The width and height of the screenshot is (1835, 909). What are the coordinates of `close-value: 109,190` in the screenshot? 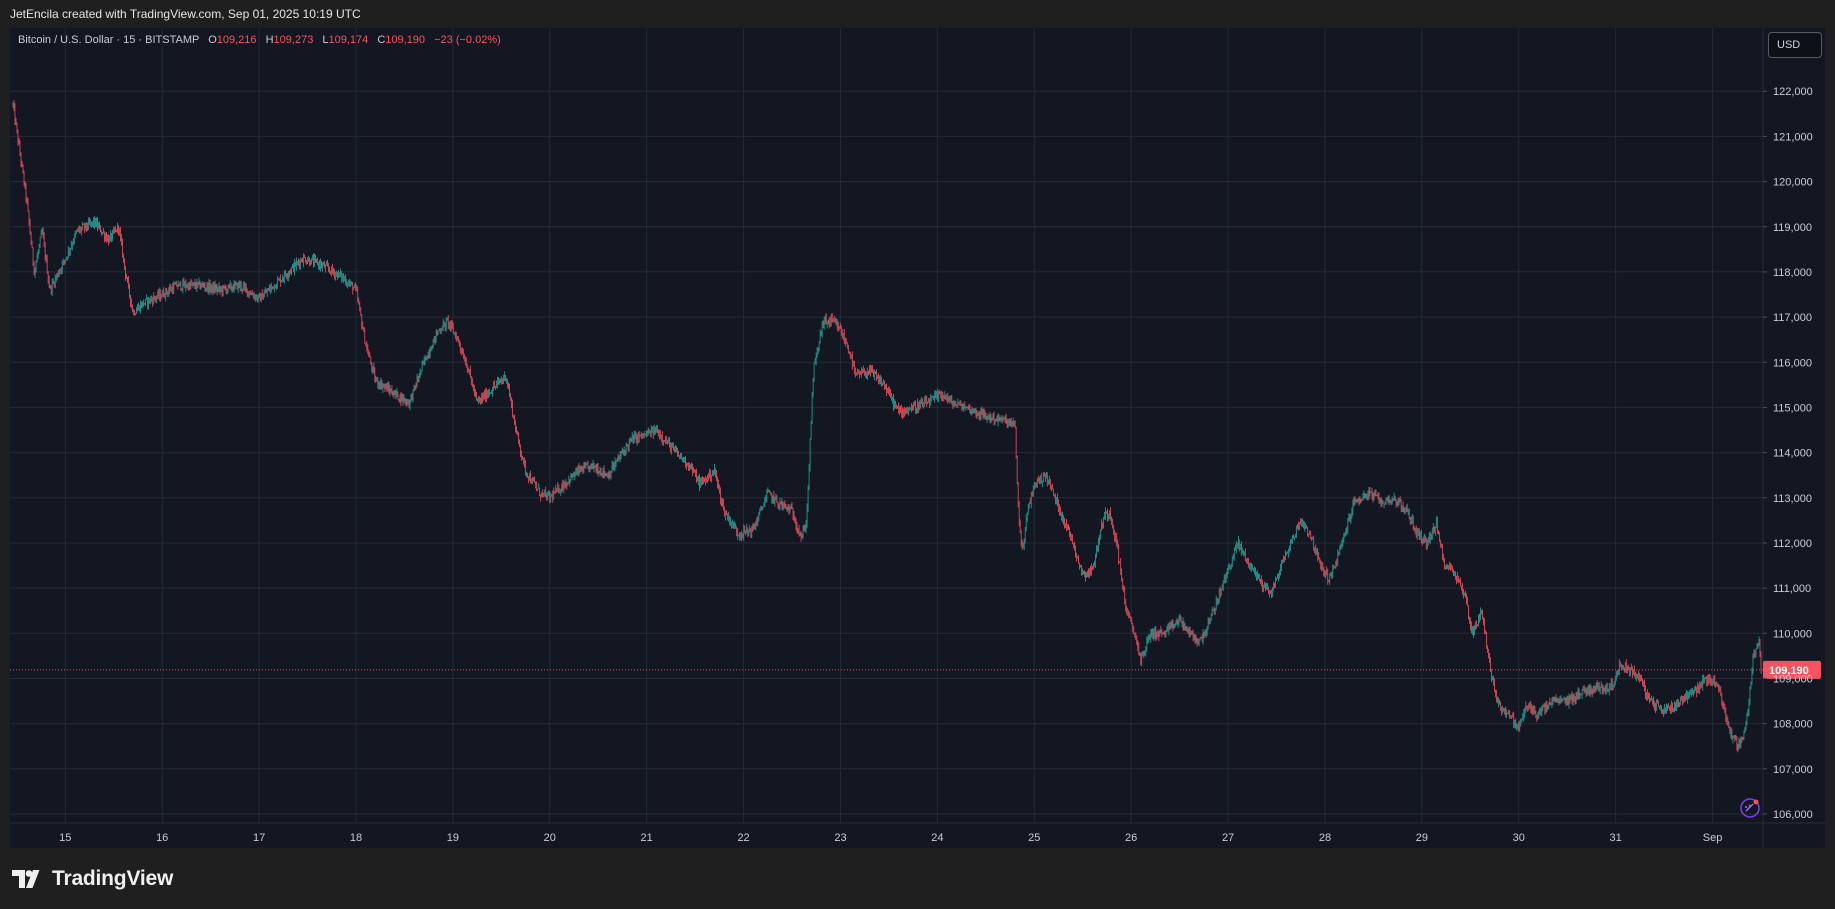 It's located at (405, 40).